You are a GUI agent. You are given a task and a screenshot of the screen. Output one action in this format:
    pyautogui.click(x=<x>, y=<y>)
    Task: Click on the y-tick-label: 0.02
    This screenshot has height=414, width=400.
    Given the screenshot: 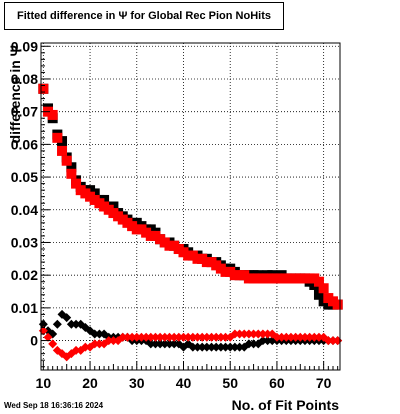 What is the action you would take?
    pyautogui.click(x=24, y=275)
    